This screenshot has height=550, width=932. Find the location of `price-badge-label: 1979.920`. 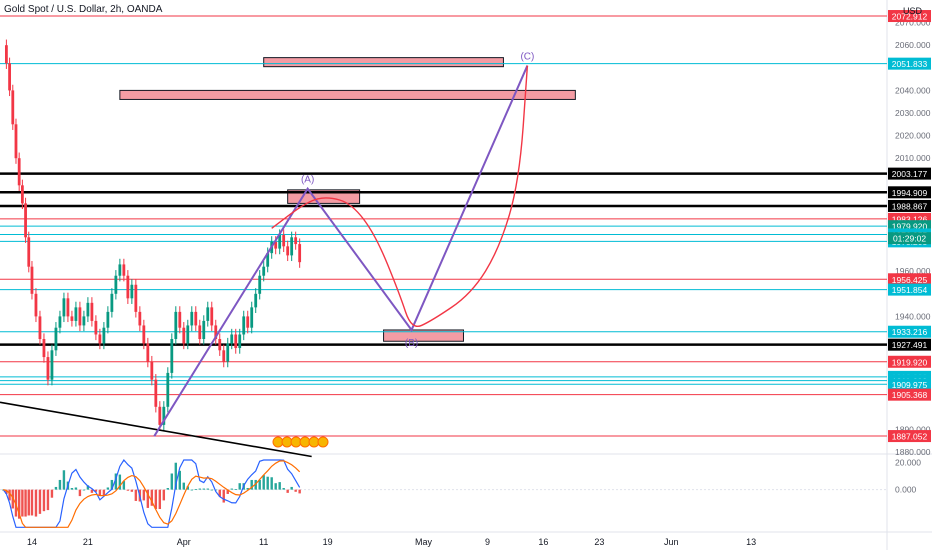

price-badge-label: 1979.920 is located at coordinates (910, 227).